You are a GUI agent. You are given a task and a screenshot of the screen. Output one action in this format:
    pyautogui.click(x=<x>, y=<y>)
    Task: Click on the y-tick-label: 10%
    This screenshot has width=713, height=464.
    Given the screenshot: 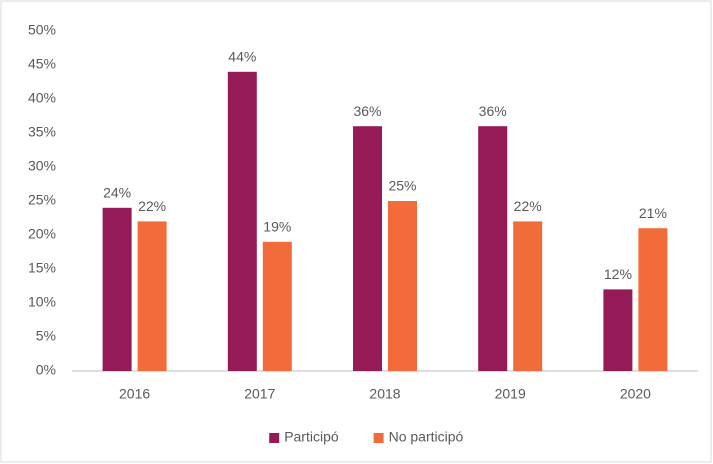 What is the action you would take?
    pyautogui.click(x=42, y=302)
    